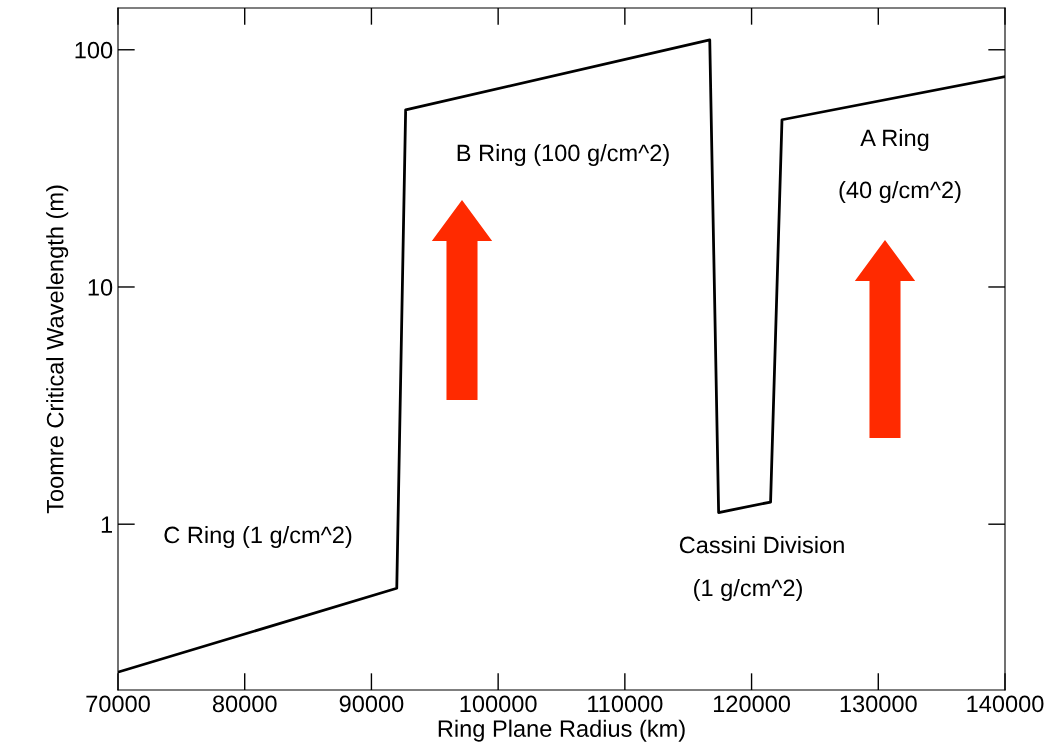  Describe the element at coordinates (761, 544) in the screenshot. I see `annotation: Cassini Division` at that location.